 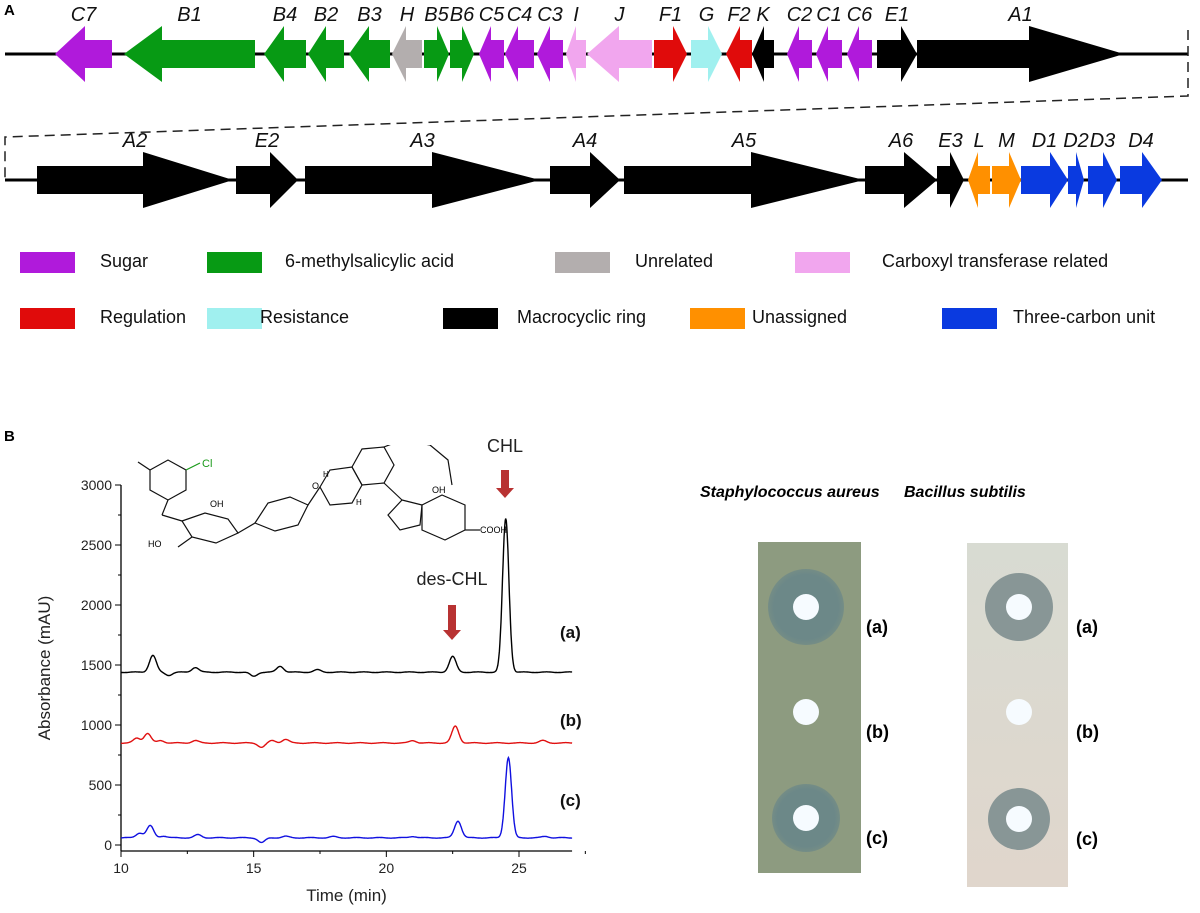 I want to click on gene-arrow-E2, so click(x=267, y=180).